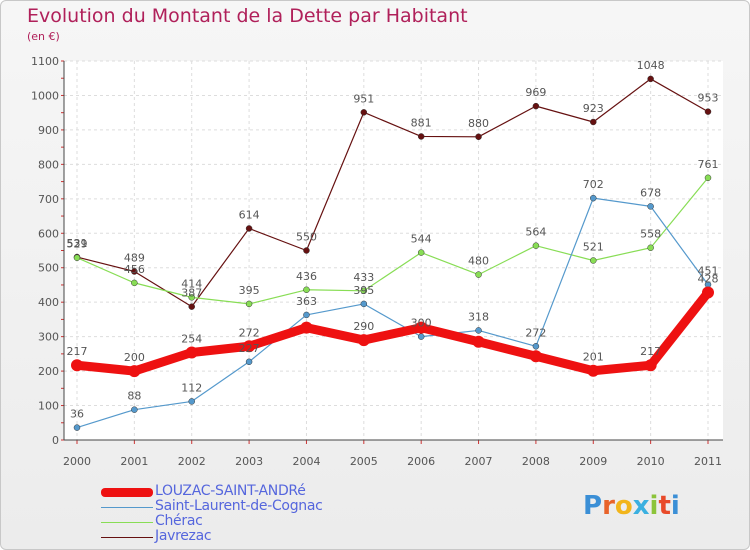 The image size is (750, 550). What do you see at coordinates (651, 461) in the screenshot?
I see `x-tick-label: 2010` at bounding box center [651, 461].